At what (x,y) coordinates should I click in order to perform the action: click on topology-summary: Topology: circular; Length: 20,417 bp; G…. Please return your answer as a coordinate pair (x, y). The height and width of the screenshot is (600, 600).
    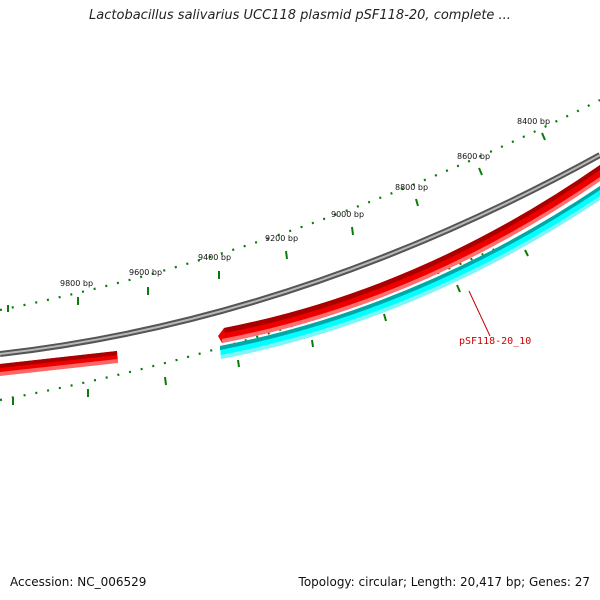
    Looking at the image, I should click on (444, 582).